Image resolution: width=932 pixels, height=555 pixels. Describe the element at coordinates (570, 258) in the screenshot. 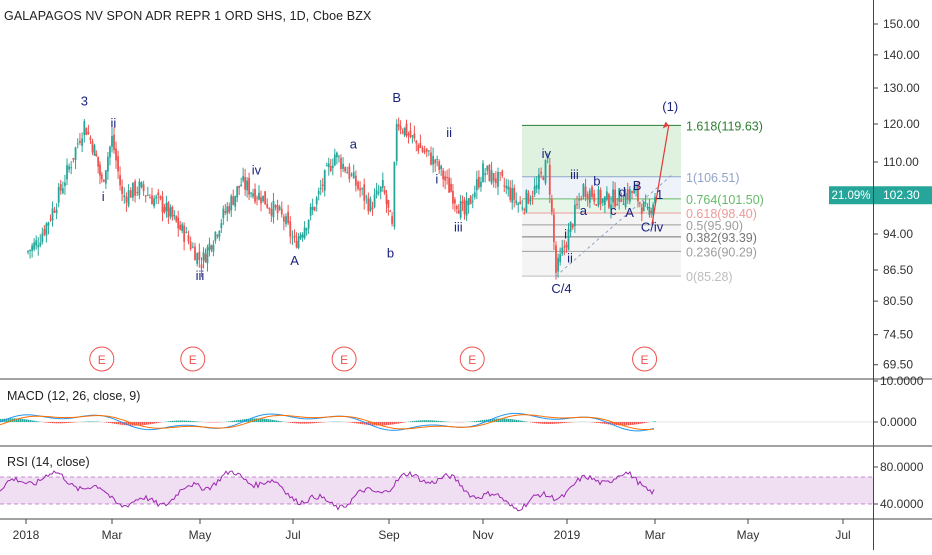

I see `wave-label: ii` at that location.